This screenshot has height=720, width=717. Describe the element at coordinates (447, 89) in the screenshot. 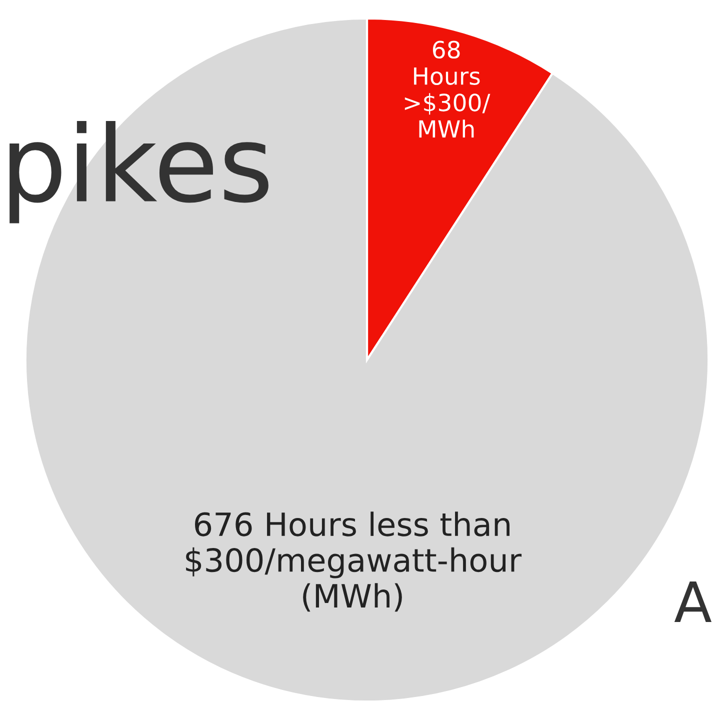

I see `data-label: 68 Hours >$300/ MWh` at that location.